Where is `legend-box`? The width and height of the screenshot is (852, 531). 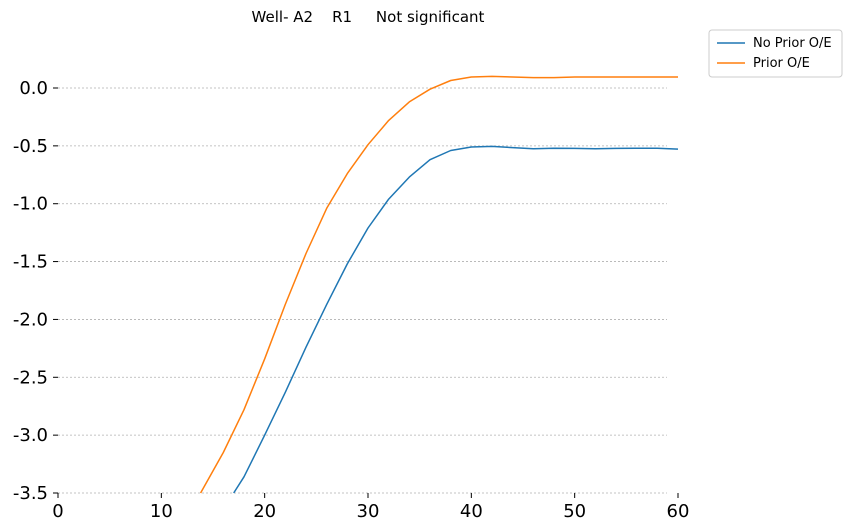 legend-box is located at coordinates (775, 53).